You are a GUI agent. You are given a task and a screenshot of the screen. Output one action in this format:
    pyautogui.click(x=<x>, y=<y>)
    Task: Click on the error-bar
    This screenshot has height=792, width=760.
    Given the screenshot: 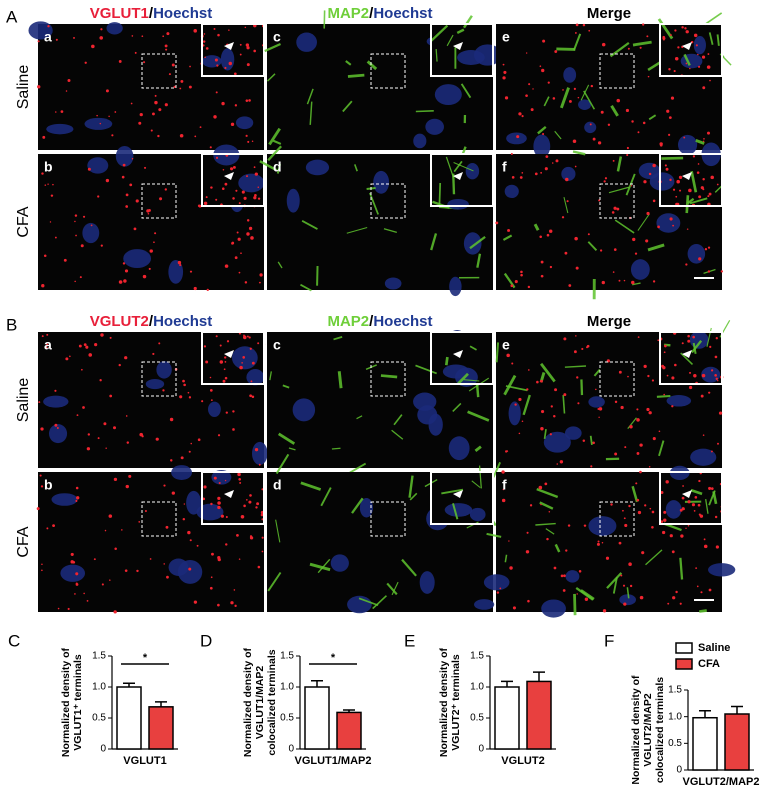 What is the action you would take?
    pyautogui.click(x=129, y=684)
    